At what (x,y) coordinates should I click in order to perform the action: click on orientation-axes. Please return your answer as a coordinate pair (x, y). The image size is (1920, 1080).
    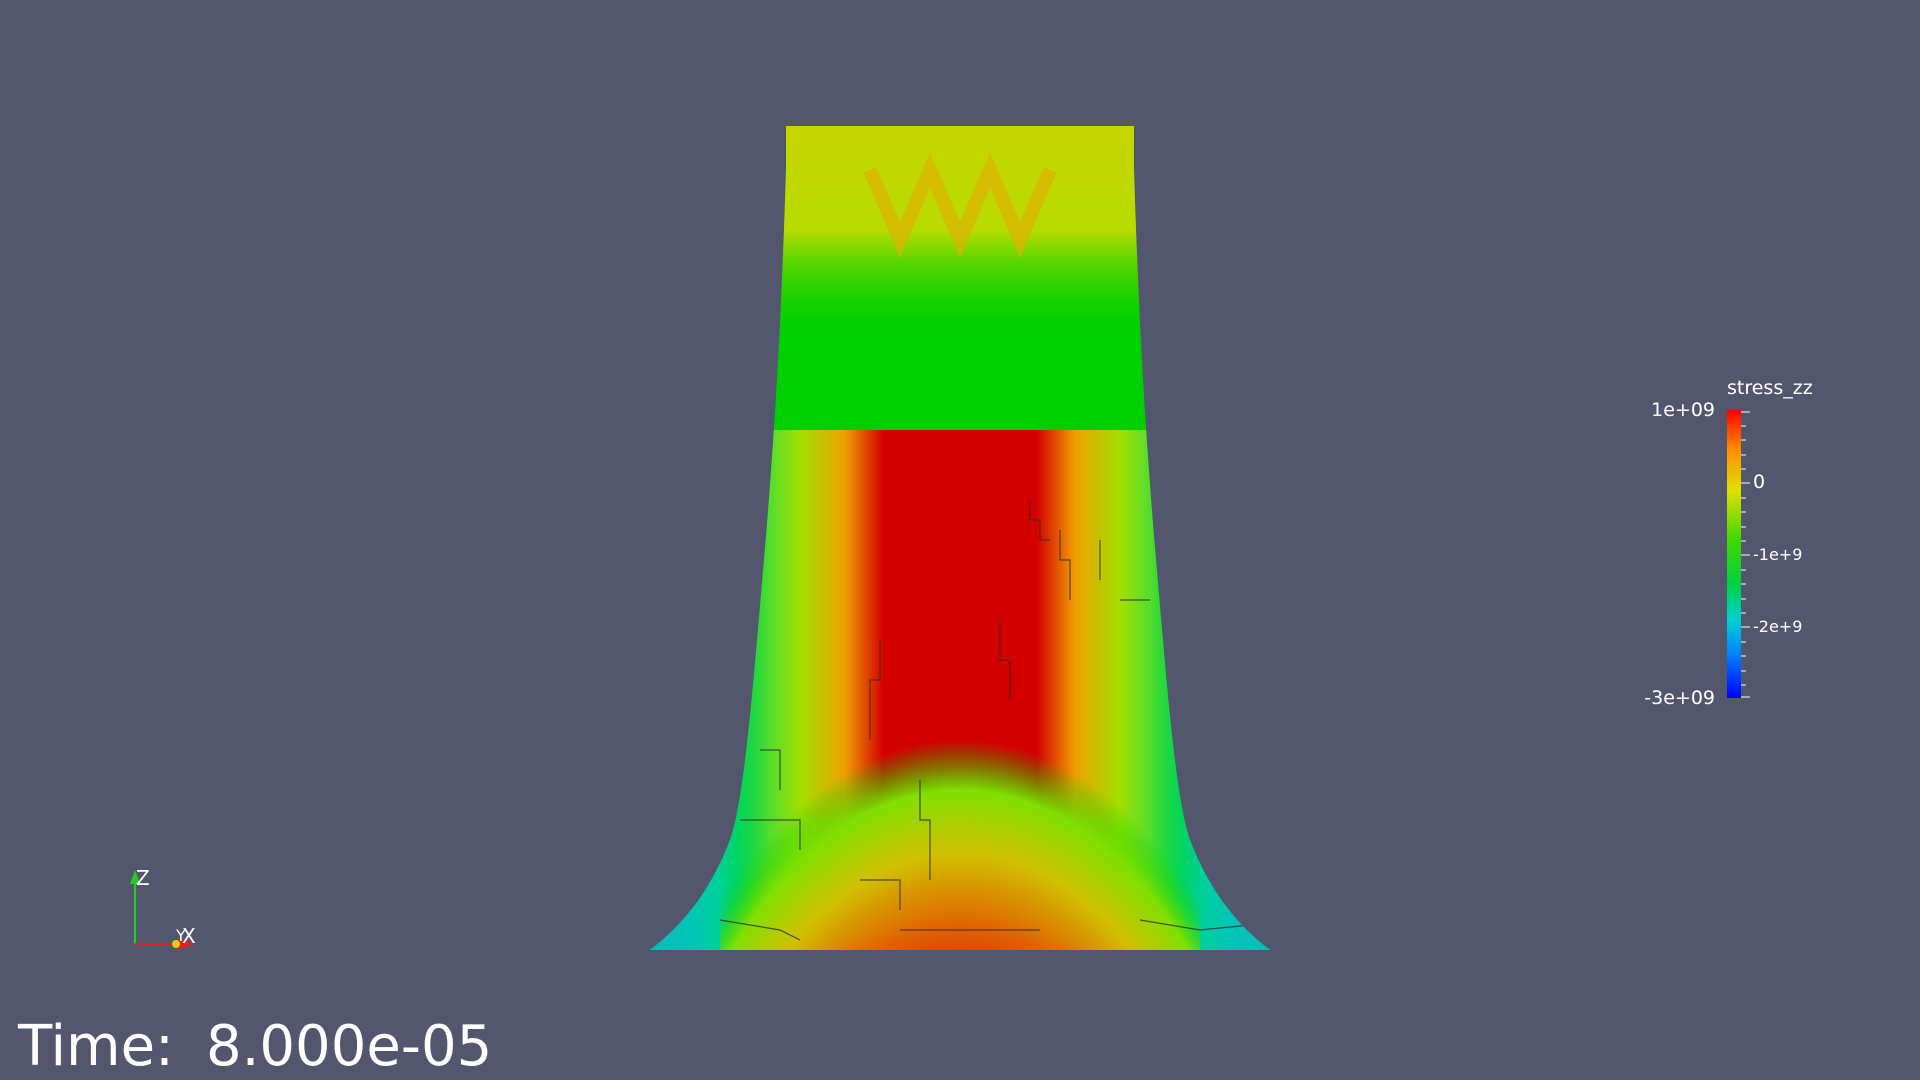
    Looking at the image, I should click on (162, 910).